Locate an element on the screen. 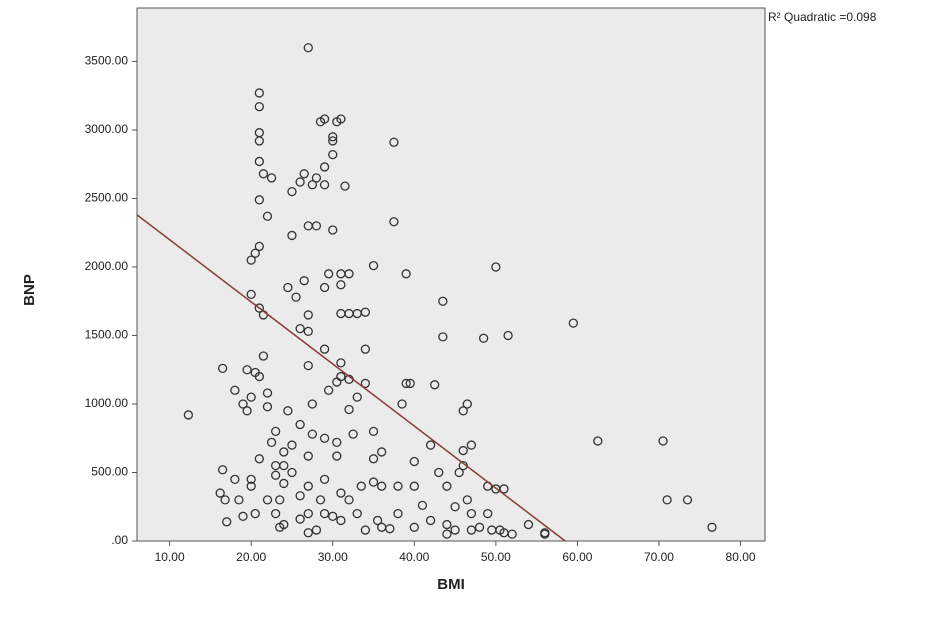  y-axis-label: BNP is located at coordinates (29, 290).